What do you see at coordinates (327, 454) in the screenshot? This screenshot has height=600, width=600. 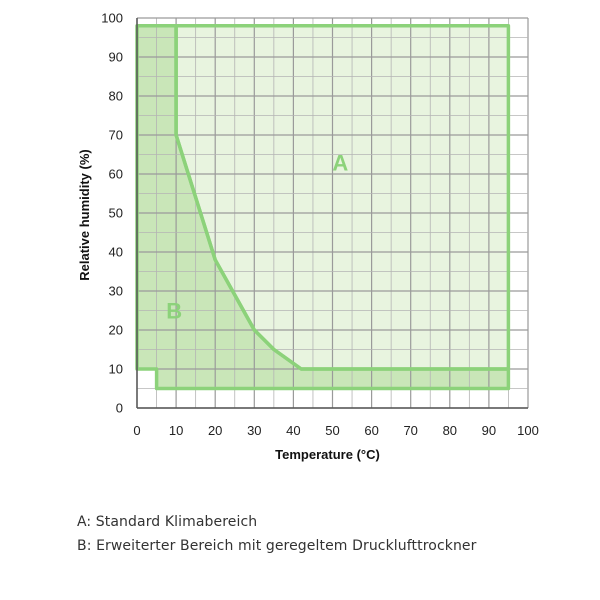 I see `x-axis-label: Temperature (°C)` at bounding box center [327, 454].